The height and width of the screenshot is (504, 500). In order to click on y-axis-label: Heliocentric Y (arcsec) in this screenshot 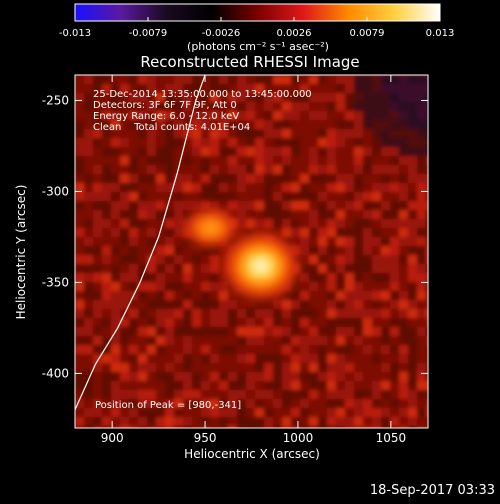, I will do `click(21, 252)`.